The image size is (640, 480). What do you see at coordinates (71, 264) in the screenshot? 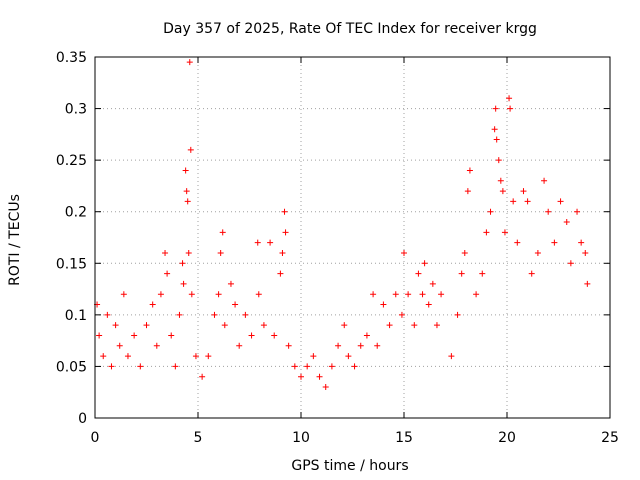
I see `y-tick-label: 0.15` at bounding box center [71, 264].